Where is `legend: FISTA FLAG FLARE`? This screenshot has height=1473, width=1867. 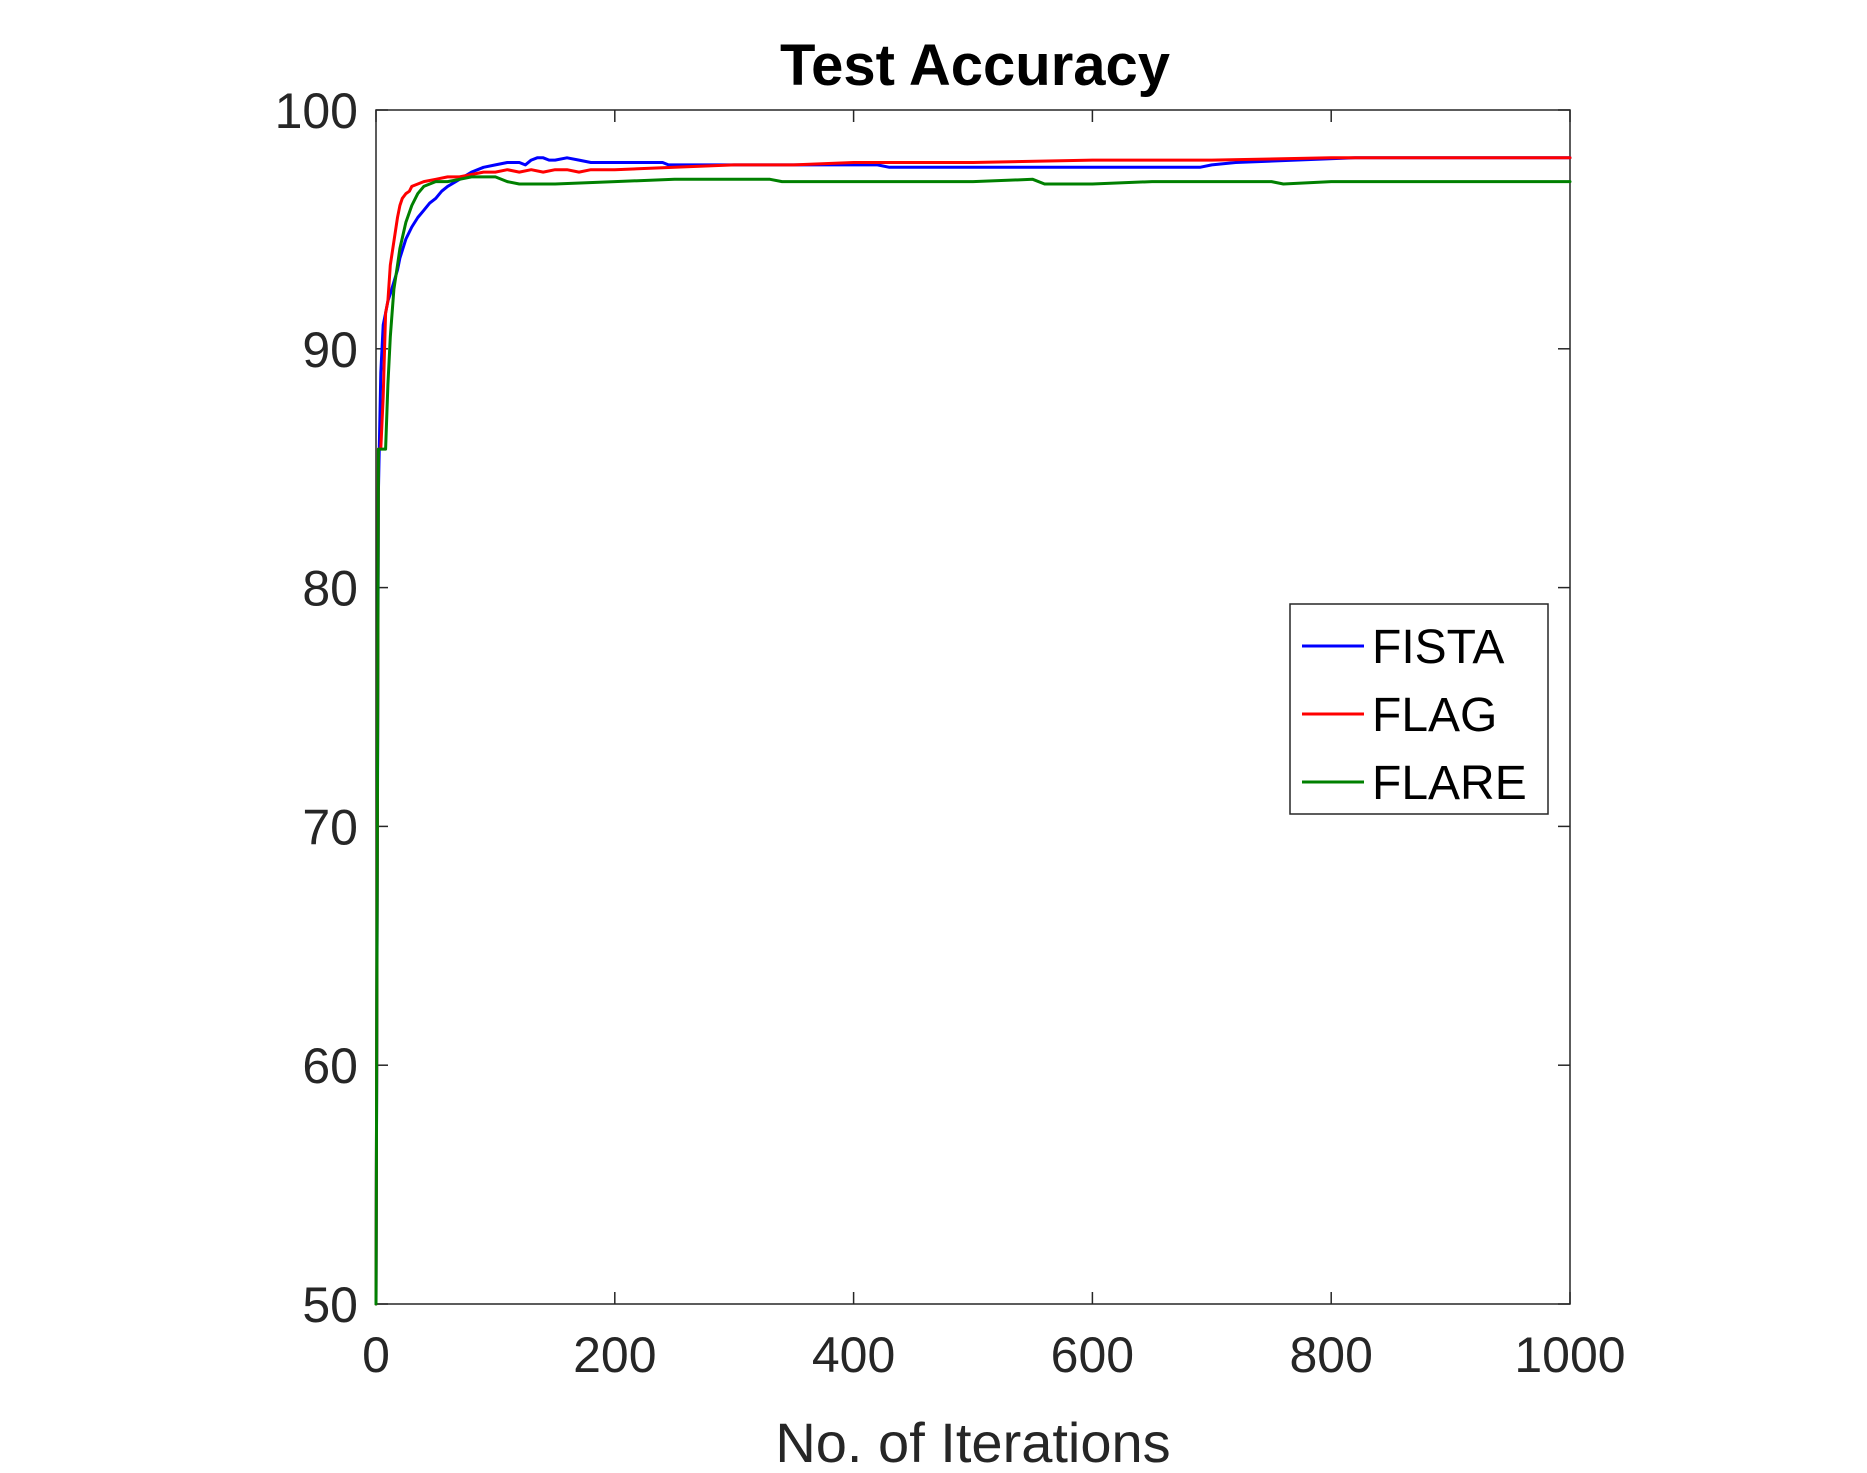 legend: FISTA FLAG FLARE is located at coordinates (1419, 709).